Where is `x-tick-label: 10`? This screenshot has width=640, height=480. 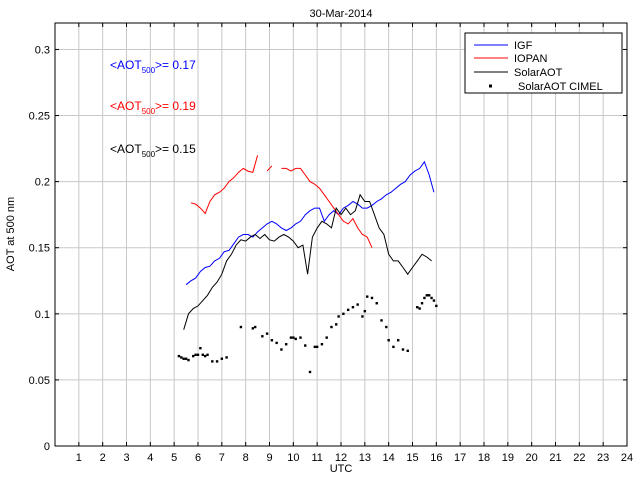
x-tick-label: 10 is located at coordinates (293, 458).